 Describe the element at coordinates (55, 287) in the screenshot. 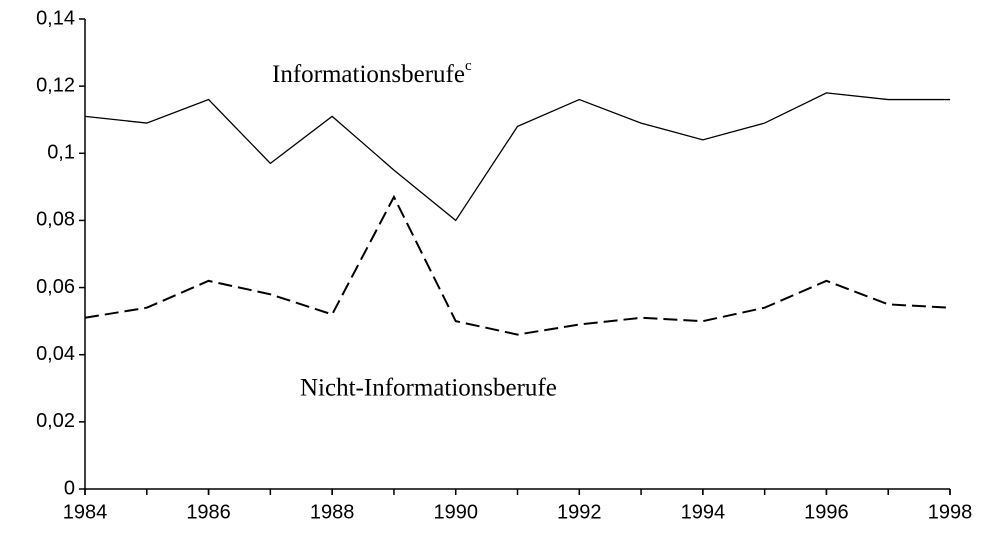

I see `y-tick-label: 0,06` at that location.